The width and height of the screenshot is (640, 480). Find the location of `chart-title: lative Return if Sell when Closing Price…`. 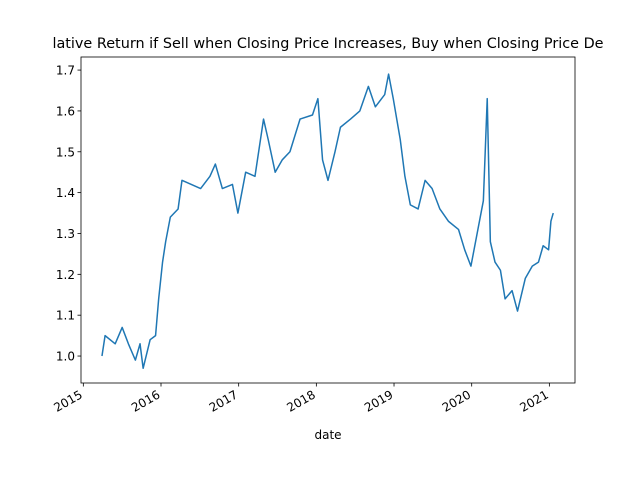

chart-title: lative Return if Sell when Closing Price… is located at coordinates (327, 44).